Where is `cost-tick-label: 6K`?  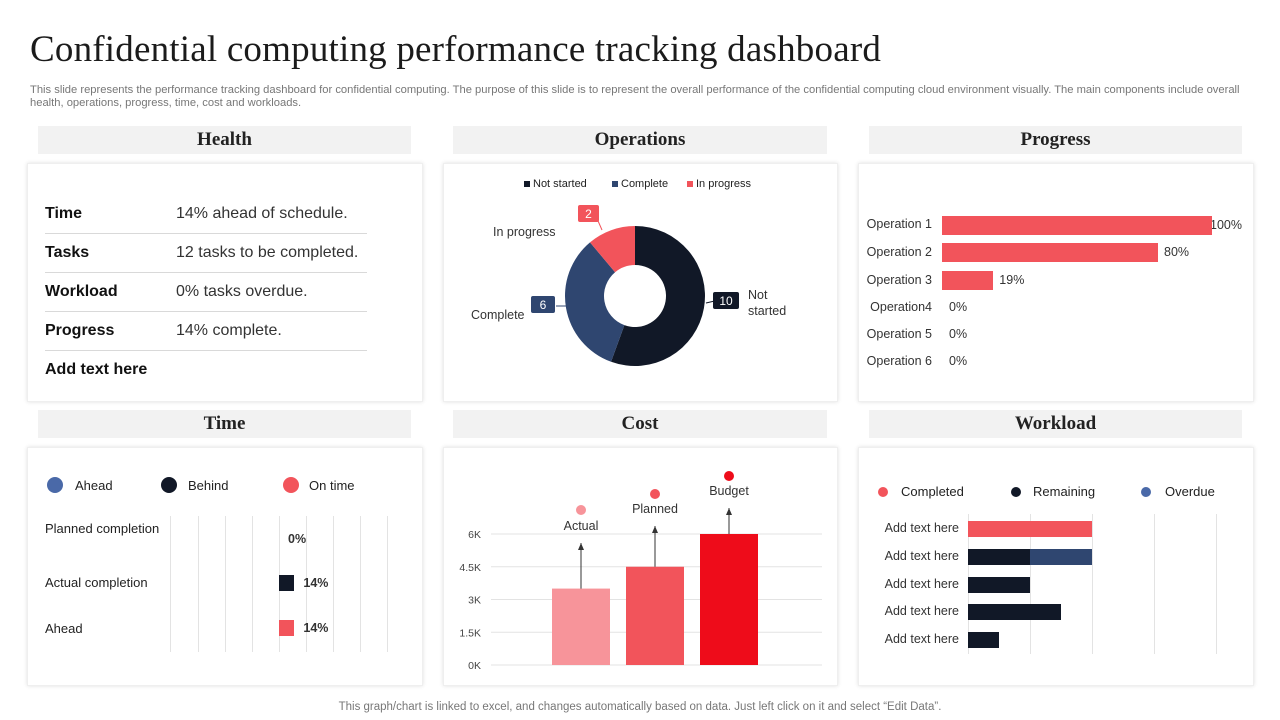 cost-tick-label: 6K is located at coordinates (474, 535).